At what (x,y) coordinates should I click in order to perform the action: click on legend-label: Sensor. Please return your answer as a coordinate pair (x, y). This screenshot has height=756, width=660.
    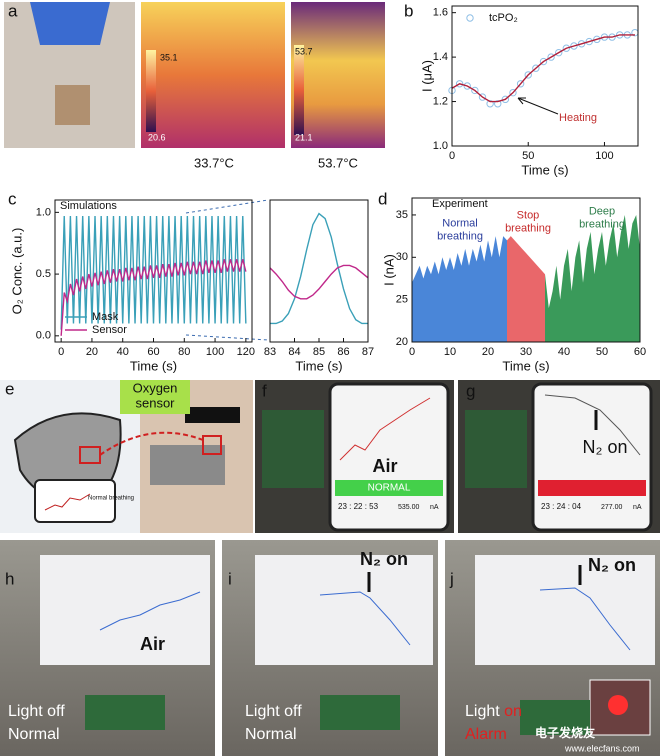
    Looking at the image, I should click on (109, 330).